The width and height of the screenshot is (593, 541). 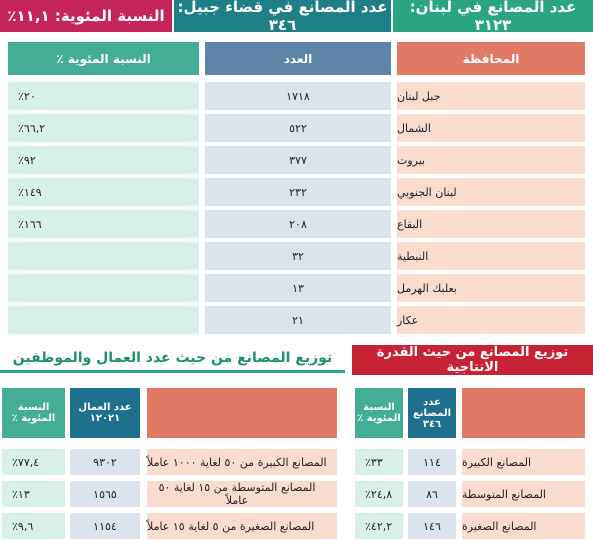 What do you see at coordinates (379, 494) in the screenshot?
I see `cell: ٪٢٤,٨` at bounding box center [379, 494].